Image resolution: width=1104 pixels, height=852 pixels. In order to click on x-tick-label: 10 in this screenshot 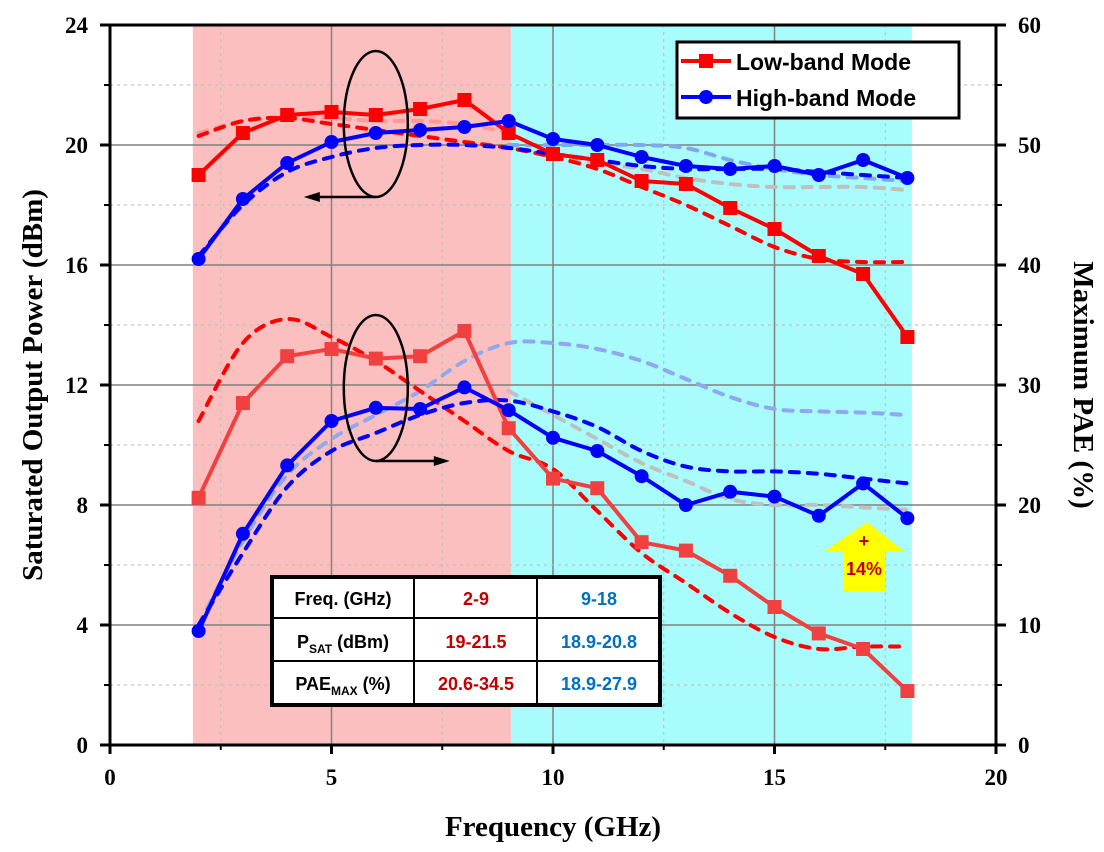, I will do `click(553, 777)`.